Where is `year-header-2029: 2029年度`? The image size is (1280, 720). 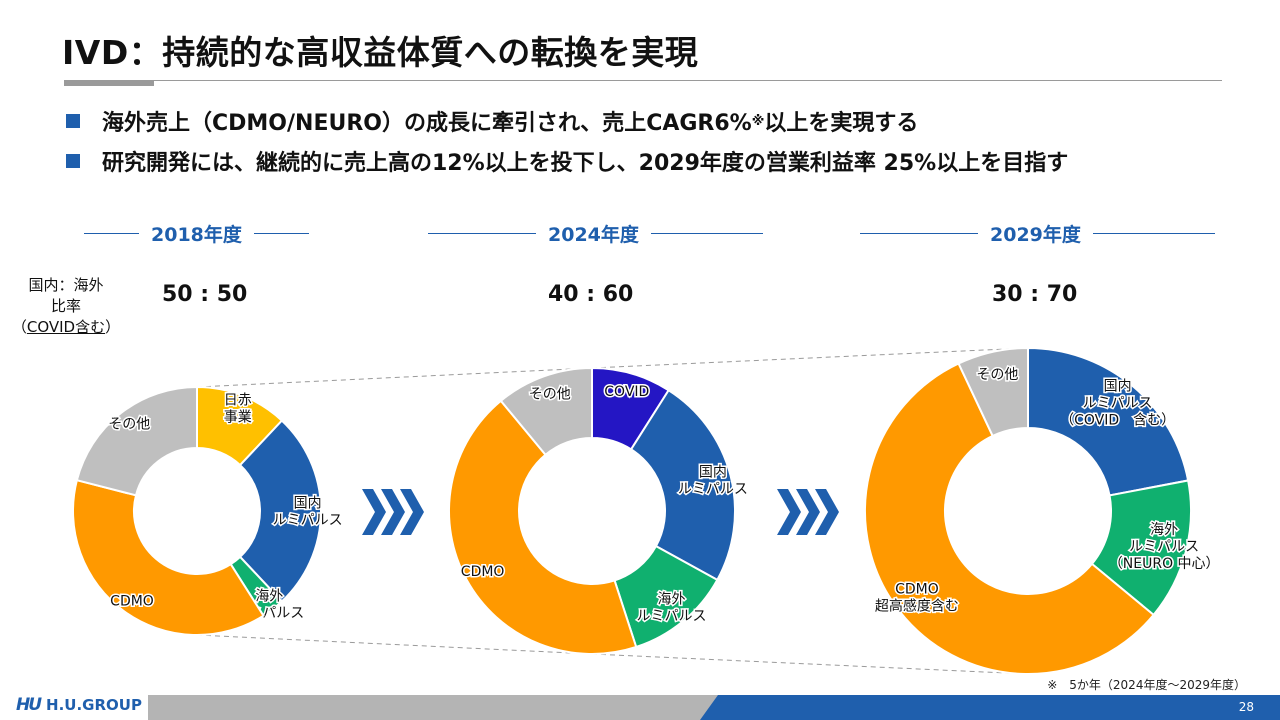
year-header-2029: 2029年度 is located at coordinates (1037, 233).